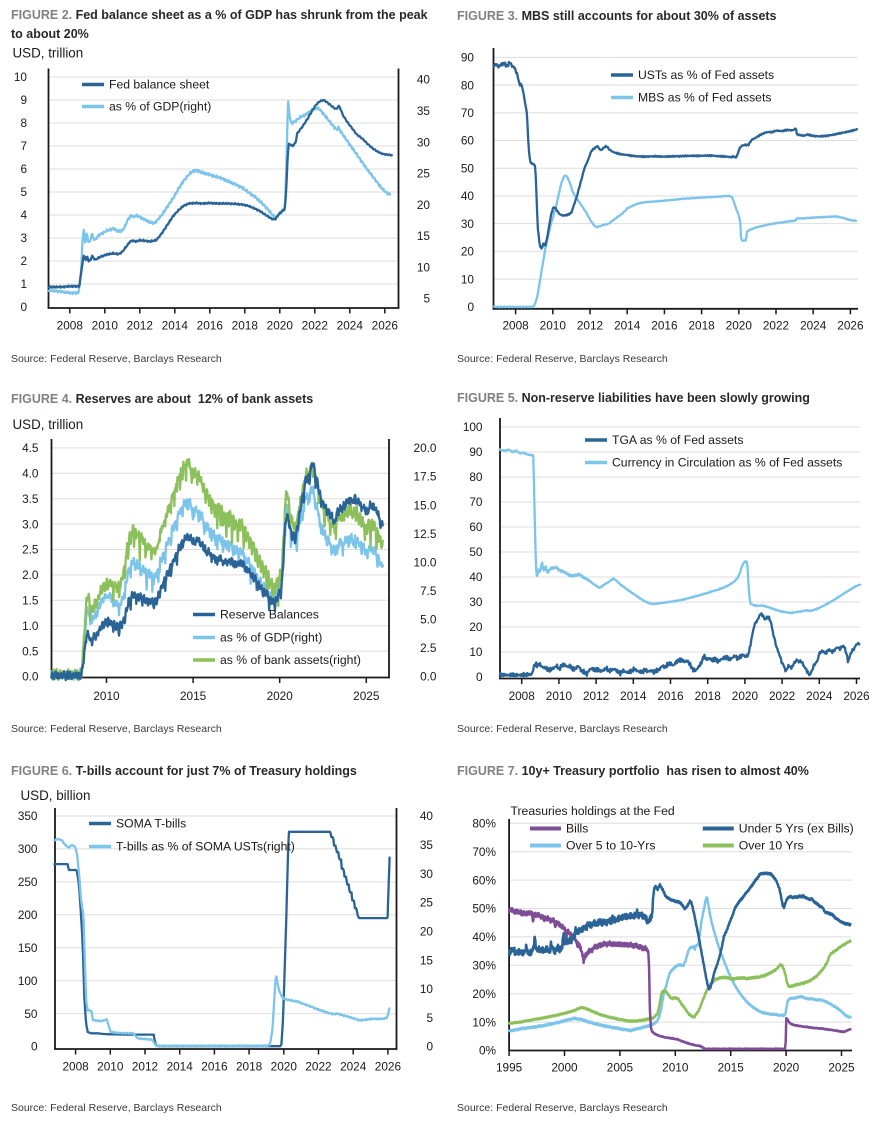 This screenshot has width=870, height=1139. What do you see at coordinates (425, 562) in the screenshot?
I see `svg-text: 10.0` at bounding box center [425, 562].